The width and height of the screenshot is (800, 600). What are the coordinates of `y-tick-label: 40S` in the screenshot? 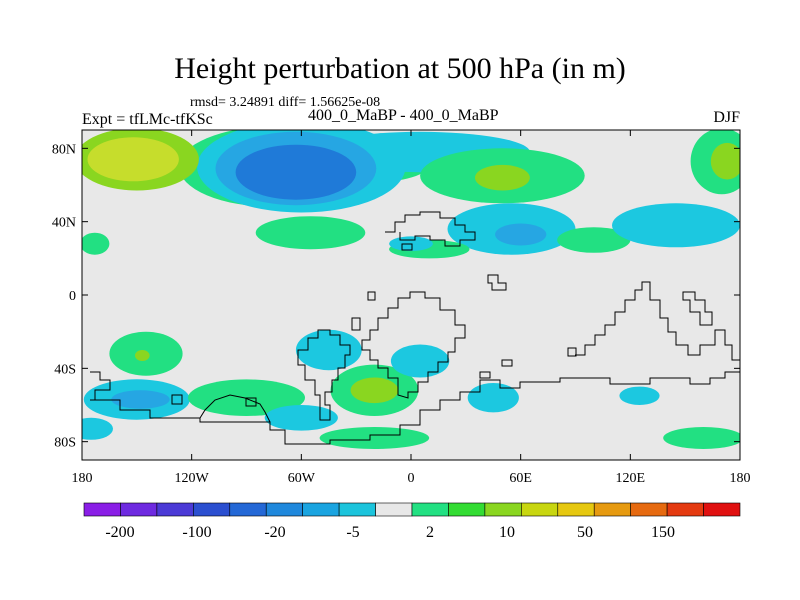 It's located at (65, 369).